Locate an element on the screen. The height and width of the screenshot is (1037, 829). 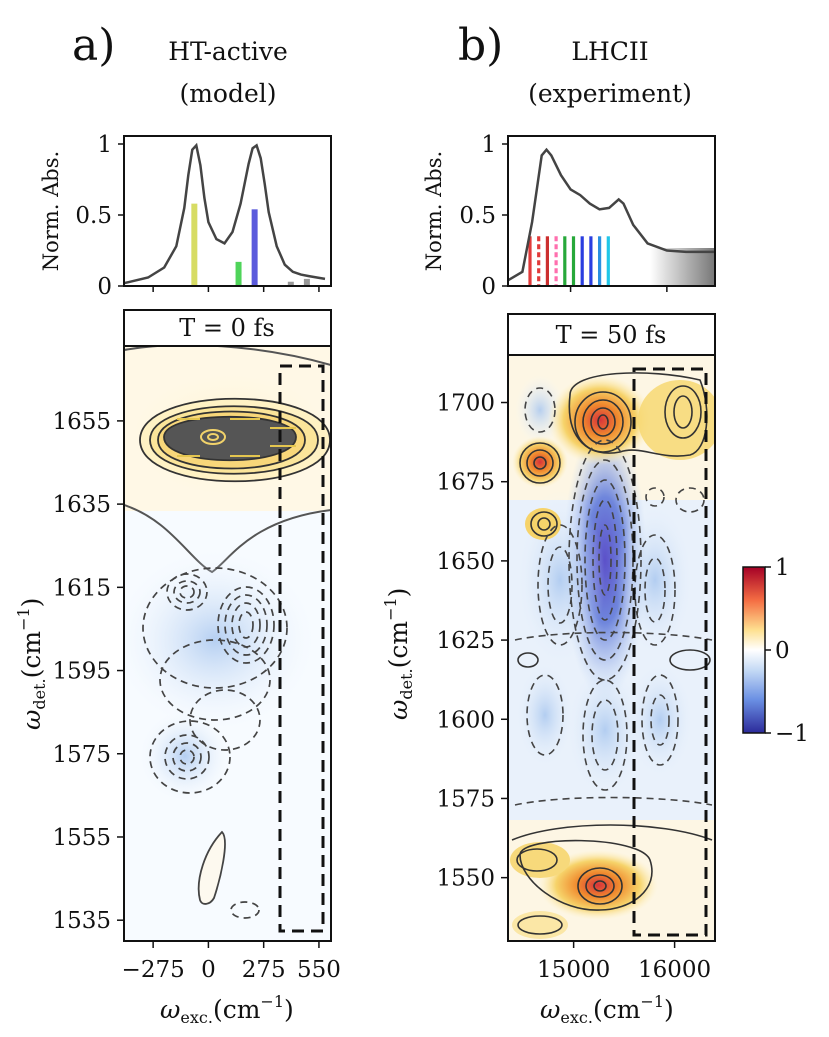
a-time-header is located at coordinates (227, 328).